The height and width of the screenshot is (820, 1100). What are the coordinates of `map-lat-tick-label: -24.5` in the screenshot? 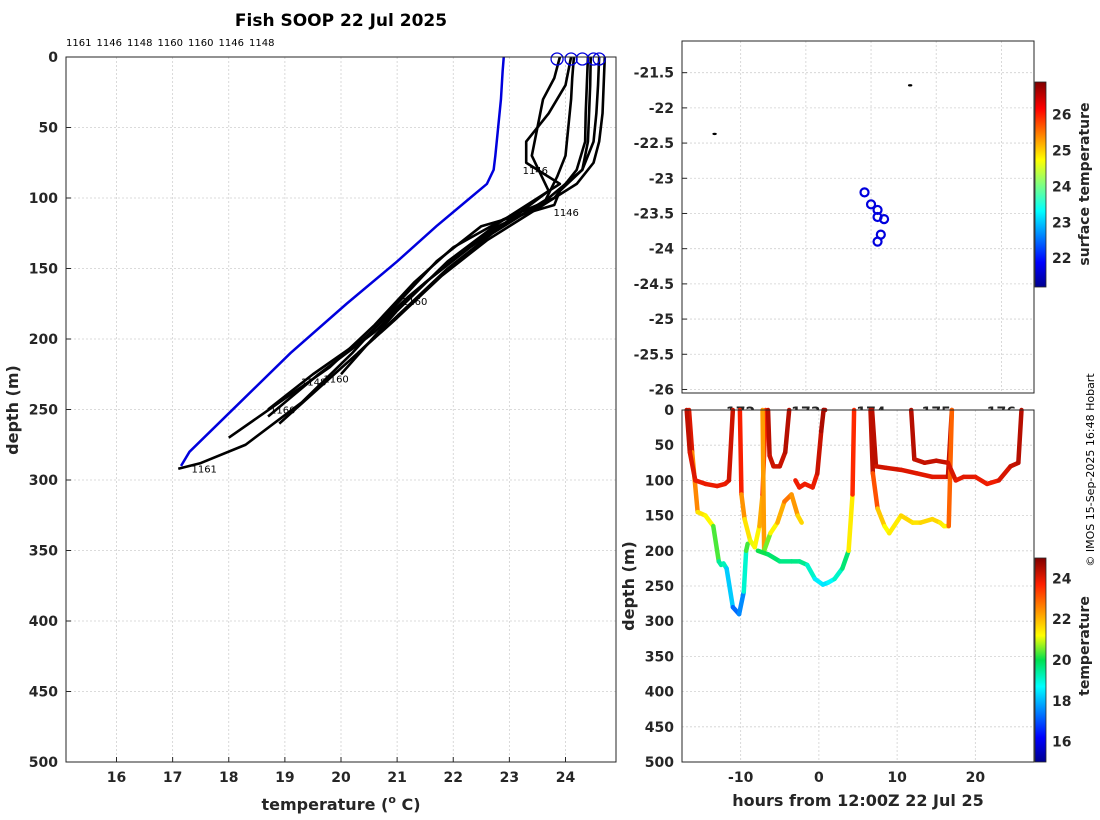 It's located at (654, 285).